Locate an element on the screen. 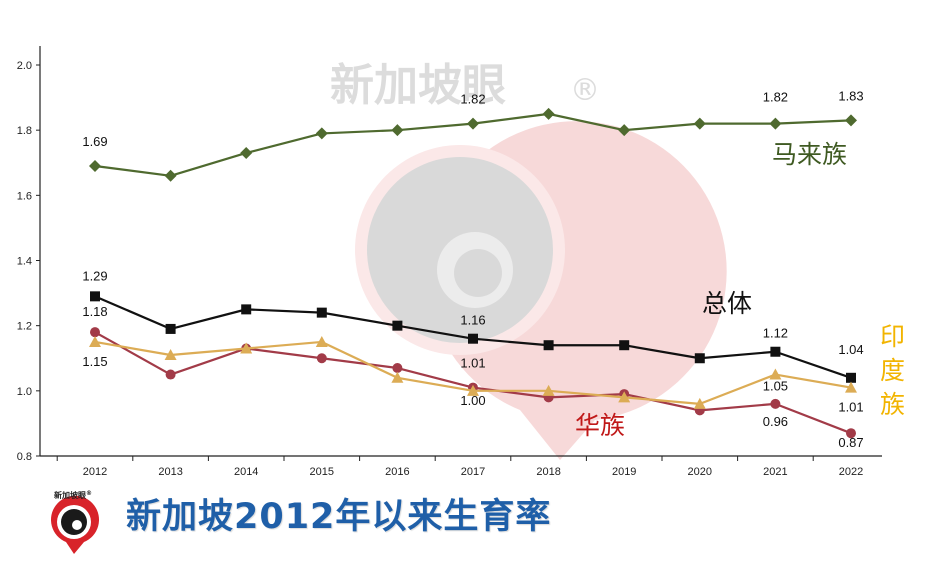  data-label: 1.00 is located at coordinates (472, 400).